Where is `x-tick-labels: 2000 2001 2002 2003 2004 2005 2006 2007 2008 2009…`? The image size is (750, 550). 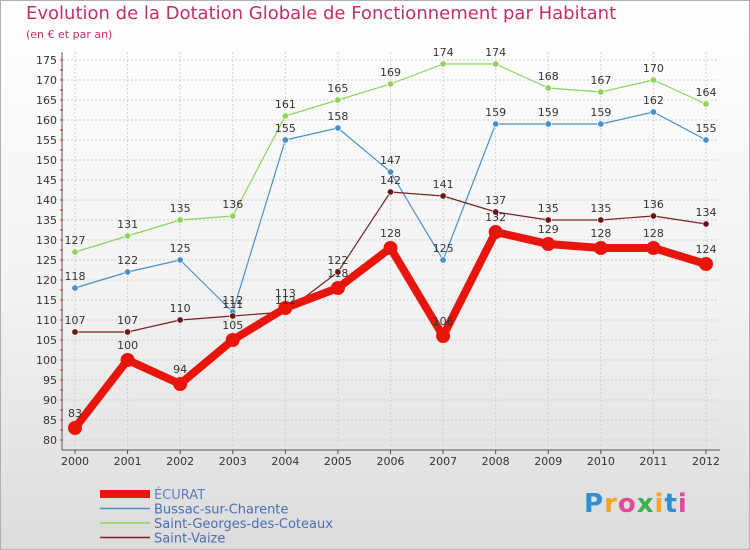
x-tick-labels: 2000 2001 2002 2003 2004 2005 2006 2007 2008 2009… is located at coordinates (390, 461).